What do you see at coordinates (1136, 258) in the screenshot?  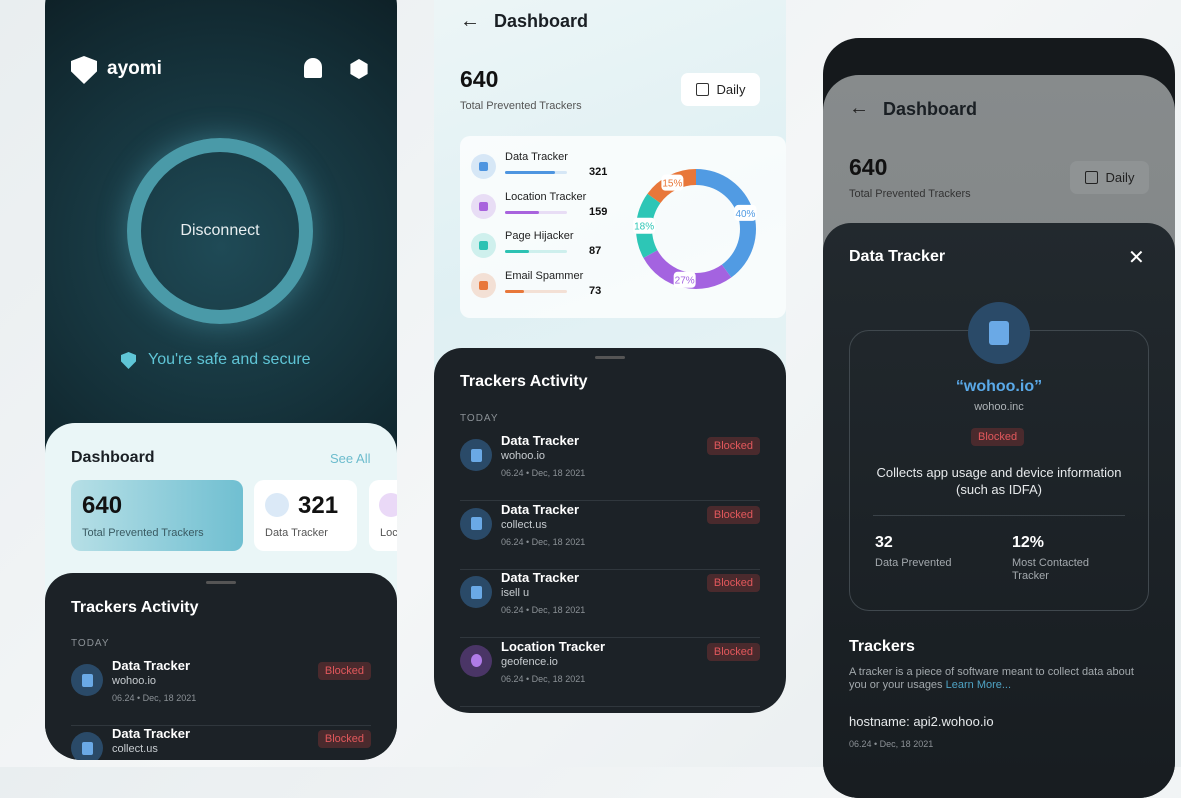 I see `close-icon: ✕` at bounding box center [1136, 258].